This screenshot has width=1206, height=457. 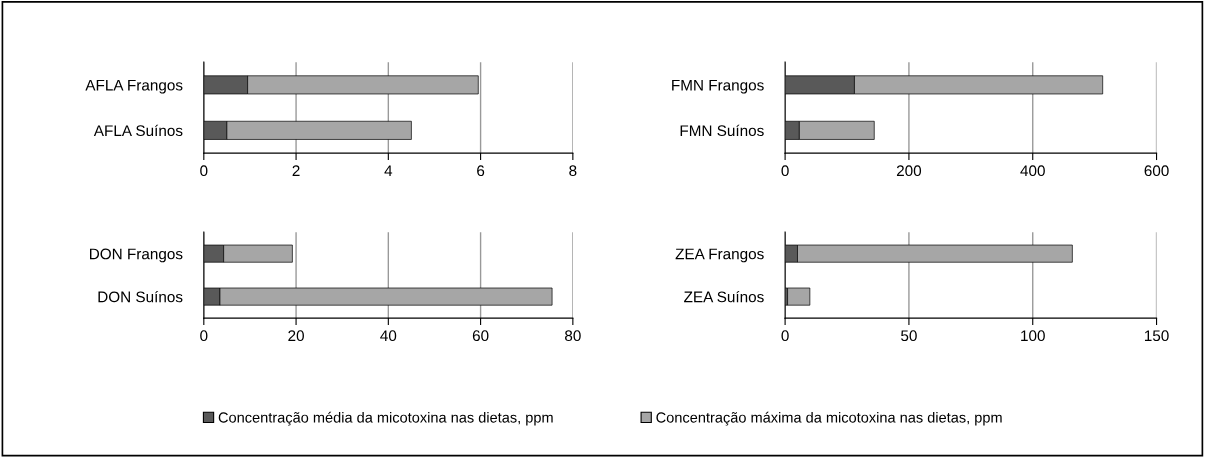 What do you see at coordinates (385, 418) in the screenshot?
I see `legend-label: Concentração média da micotoxina nas dietas, ppm` at bounding box center [385, 418].